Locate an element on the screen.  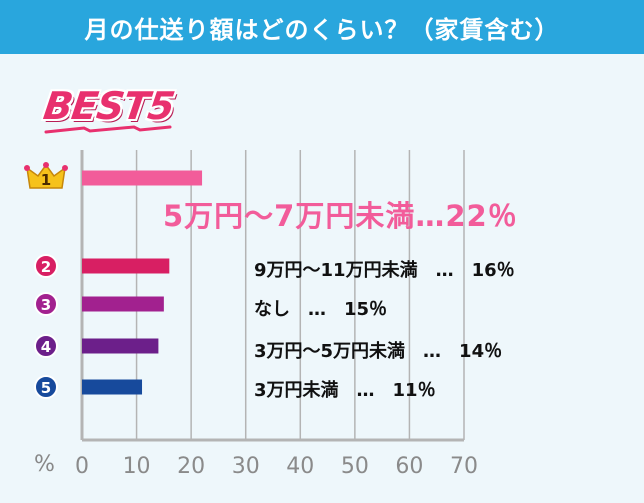
x-tick-label: 70 is located at coordinates (464, 466).